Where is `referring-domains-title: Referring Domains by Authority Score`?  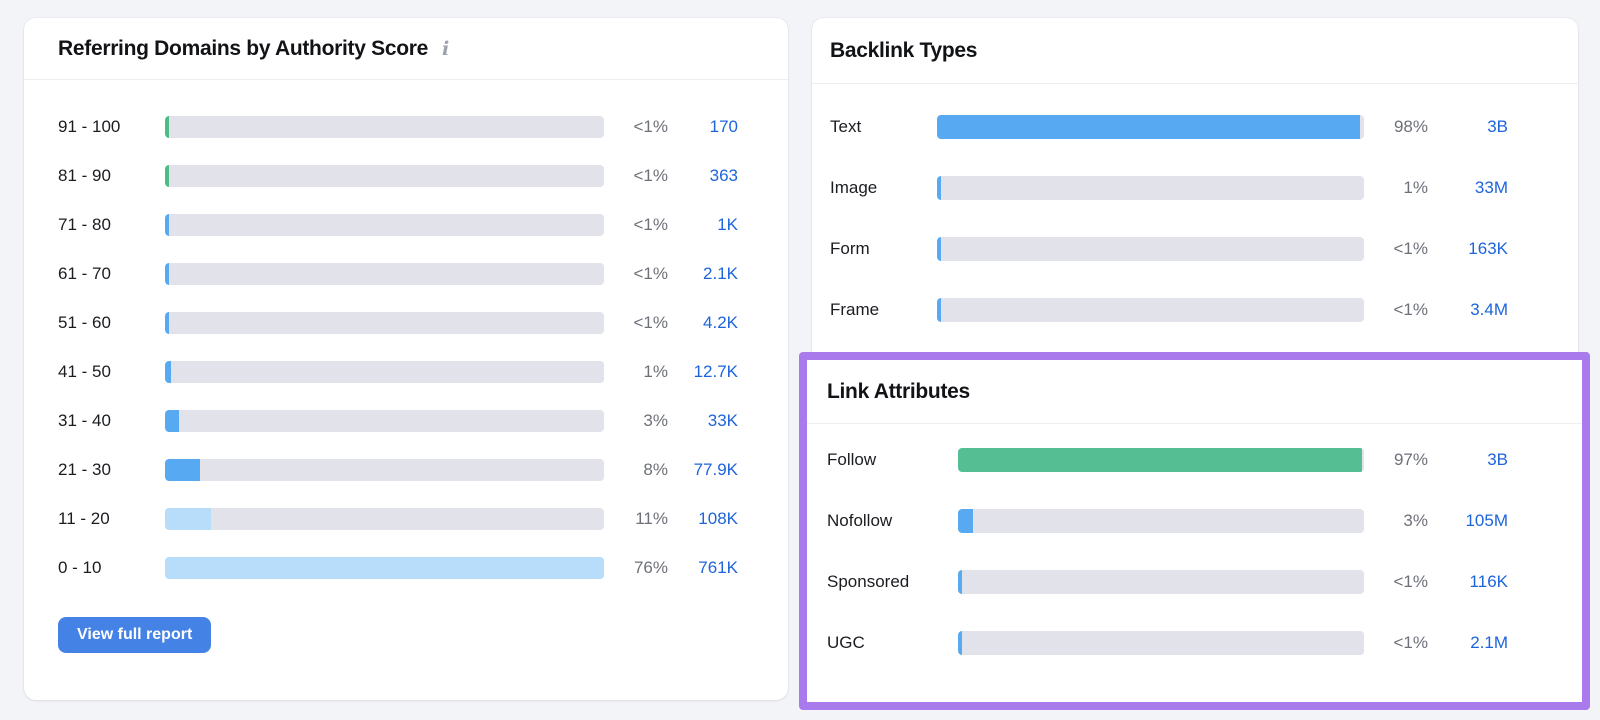 referring-domains-title: Referring Domains by Authority Score is located at coordinates (243, 48).